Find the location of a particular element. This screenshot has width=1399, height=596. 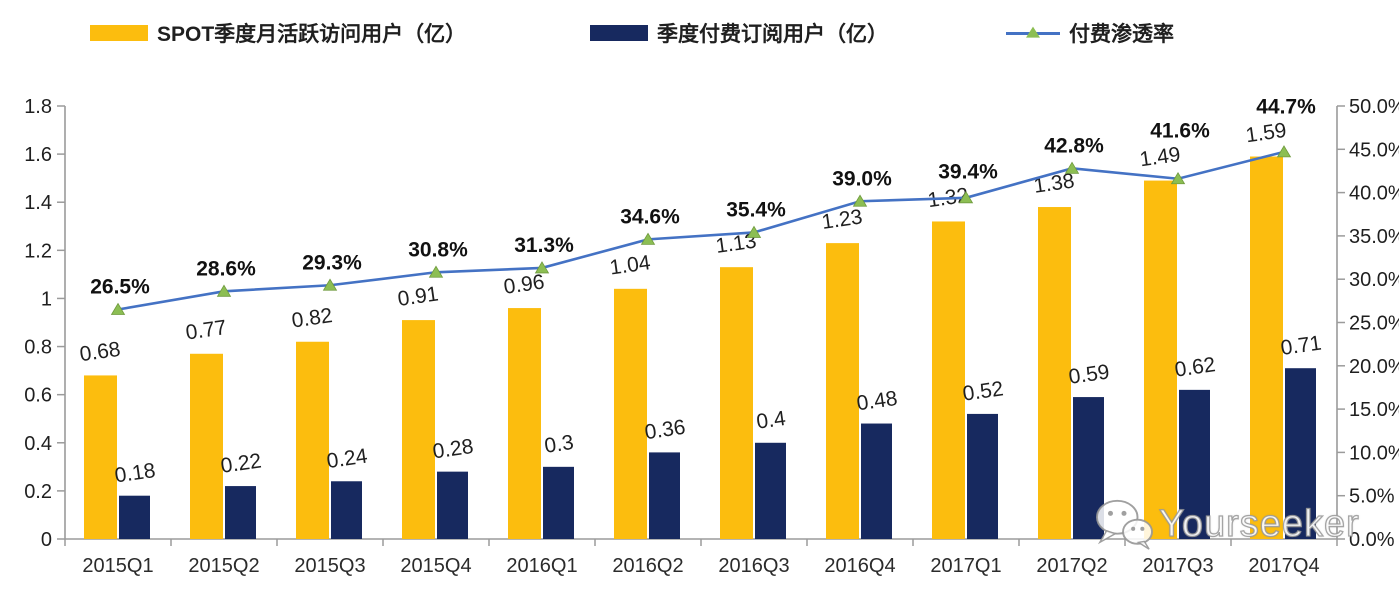

subs-value-label: 0.22 is located at coordinates (241, 463).